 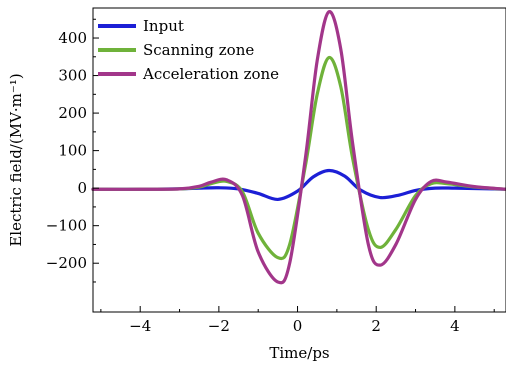 I want to click on x-tick-label: −2, so click(x=219, y=326).